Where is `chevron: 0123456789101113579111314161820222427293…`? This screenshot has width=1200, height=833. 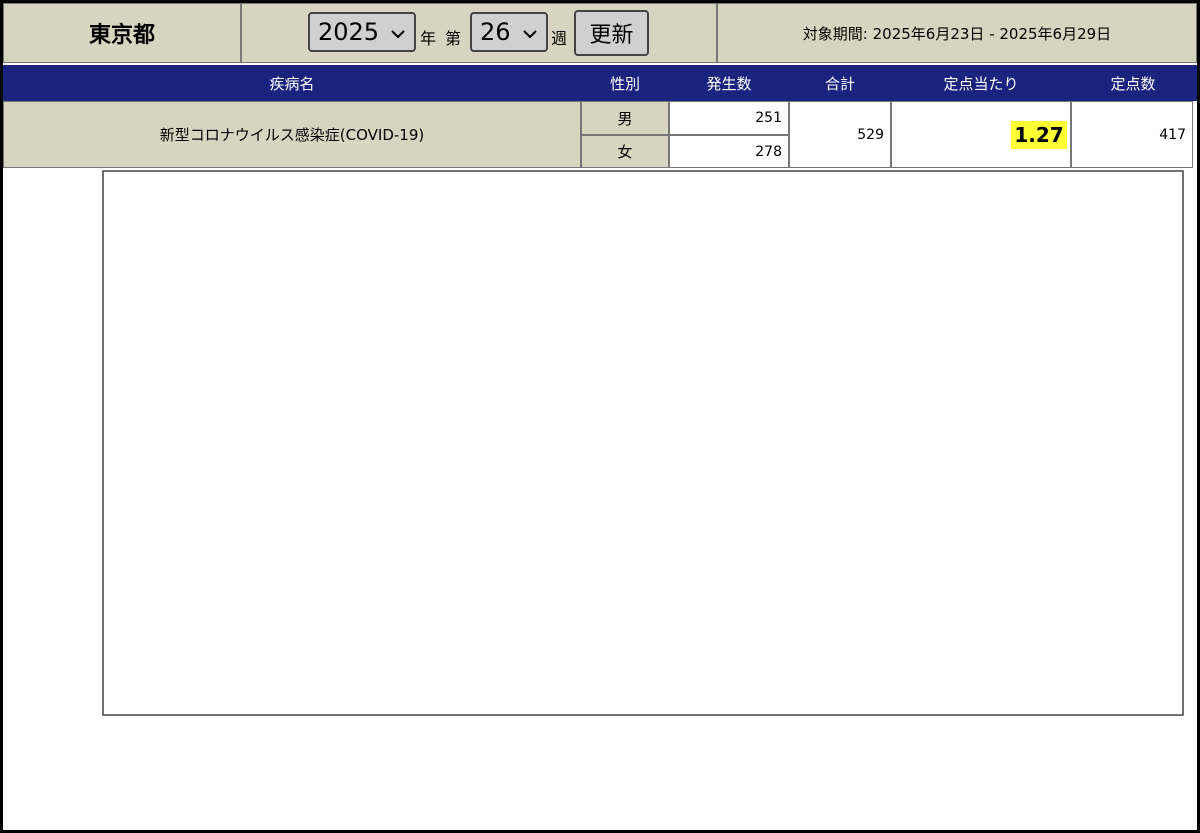
chevron: 0123456789101113579111314161820222427293… is located at coordinates (398, 34).